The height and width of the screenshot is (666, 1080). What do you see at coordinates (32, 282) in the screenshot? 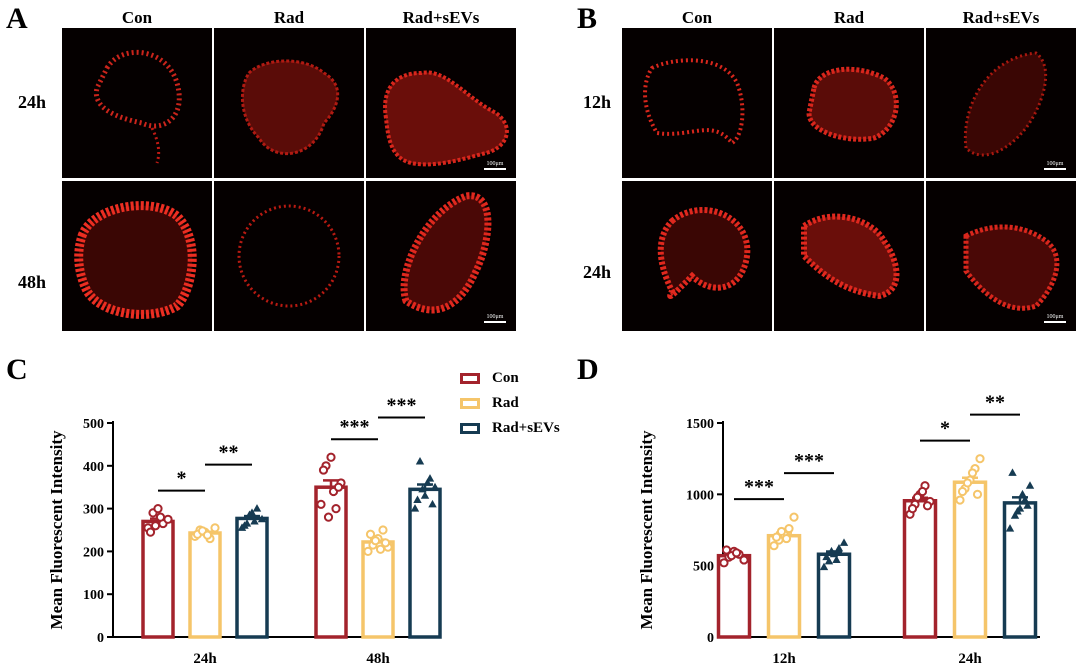
I see `panel-a-row-48h: 48h` at bounding box center [32, 282].